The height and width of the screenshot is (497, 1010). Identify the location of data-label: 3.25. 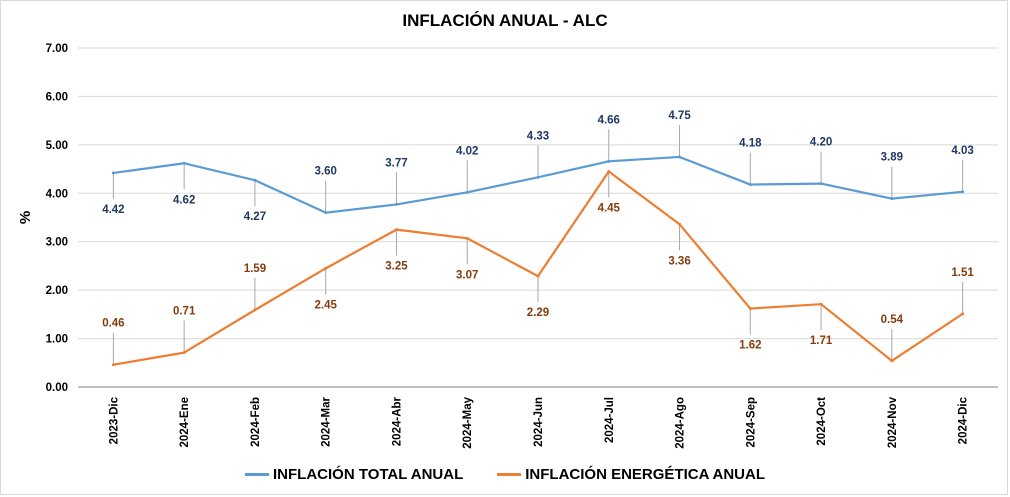
(396, 267).